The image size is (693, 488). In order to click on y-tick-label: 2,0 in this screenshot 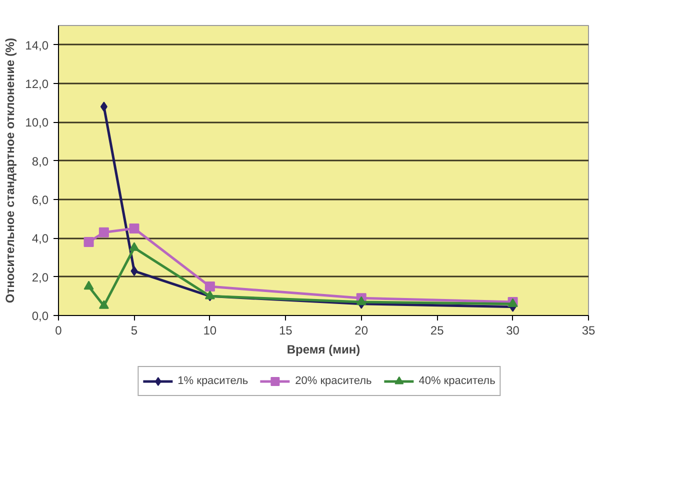, I will do `click(40, 277)`.